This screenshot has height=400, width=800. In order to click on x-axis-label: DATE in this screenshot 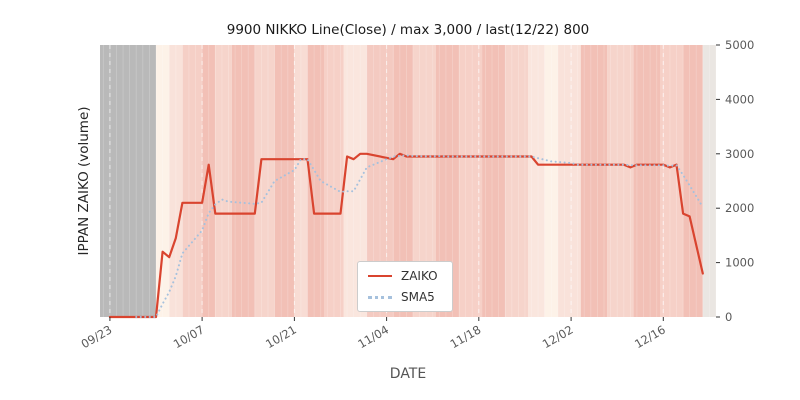, I will do `click(408, 374)`.